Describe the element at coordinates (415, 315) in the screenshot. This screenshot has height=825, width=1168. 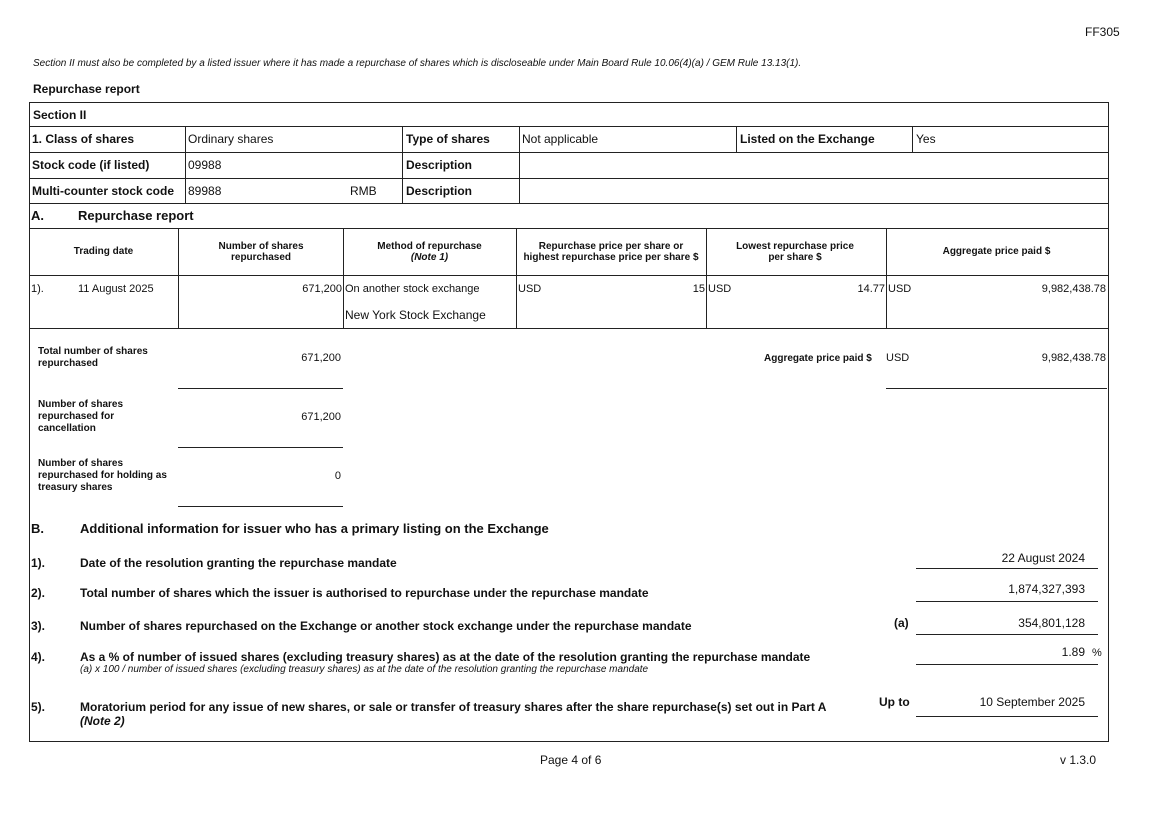
I see `row-exchange: New York Stock Exchange` at that location.